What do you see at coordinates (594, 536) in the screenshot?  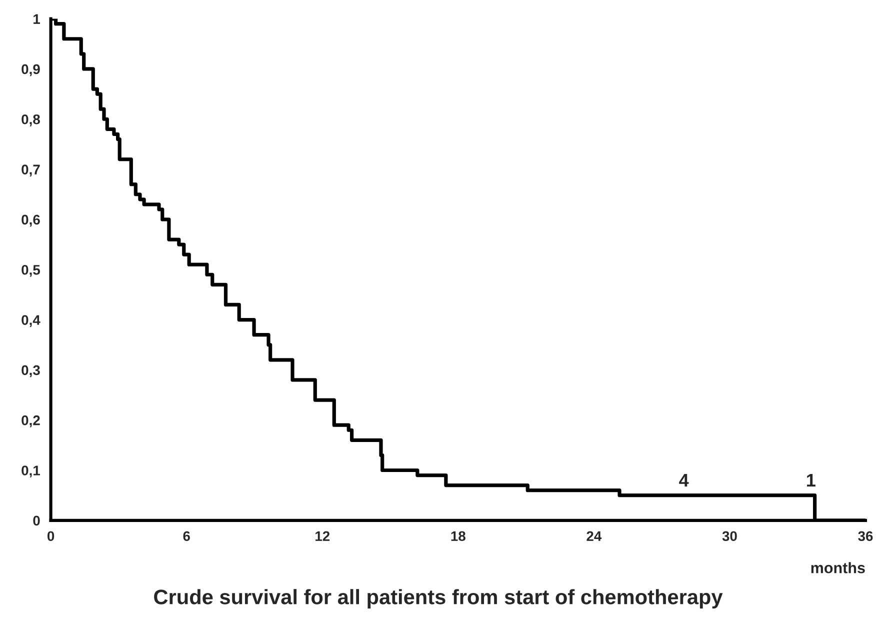 I see `x-tick-label: 24` at bounding box center [594, 536].